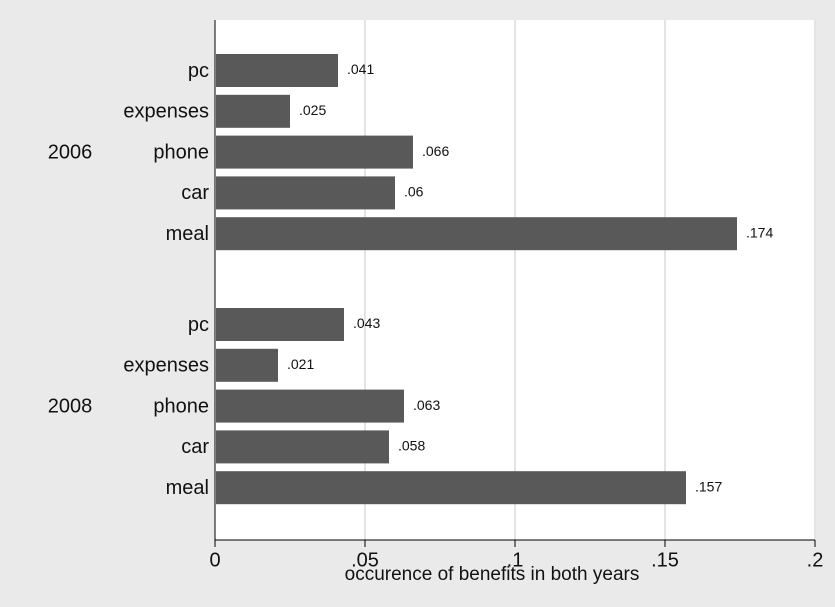  Describe the element at coordinates (435, 151) in the screenshot. I see `data-label: .066` at that location.